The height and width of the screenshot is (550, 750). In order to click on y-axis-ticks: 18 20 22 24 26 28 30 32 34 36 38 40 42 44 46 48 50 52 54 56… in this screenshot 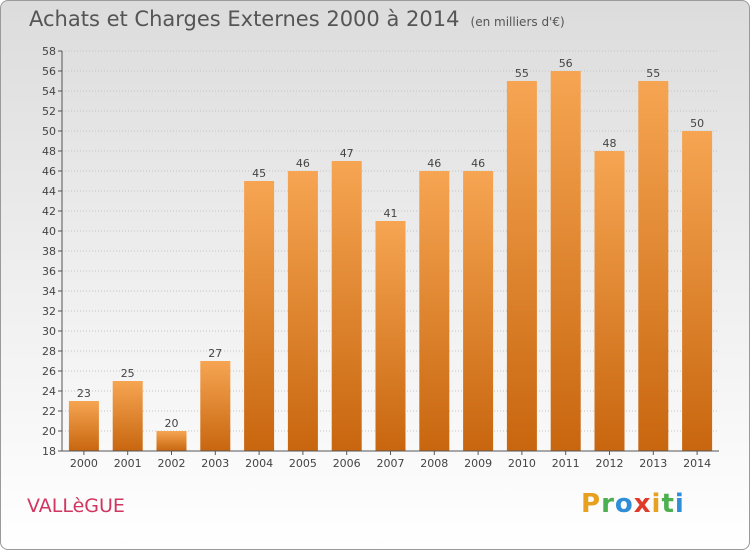, I will do `click(52, 251)`.